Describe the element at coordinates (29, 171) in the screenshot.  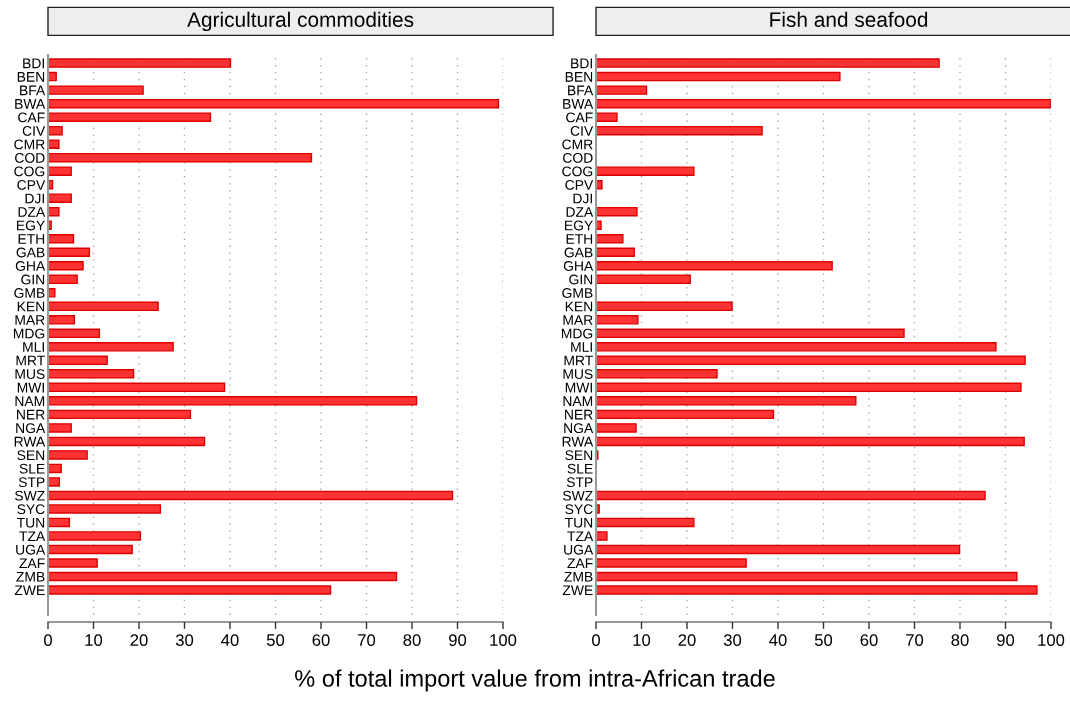
I see `y-tick-label: COG` at that location.